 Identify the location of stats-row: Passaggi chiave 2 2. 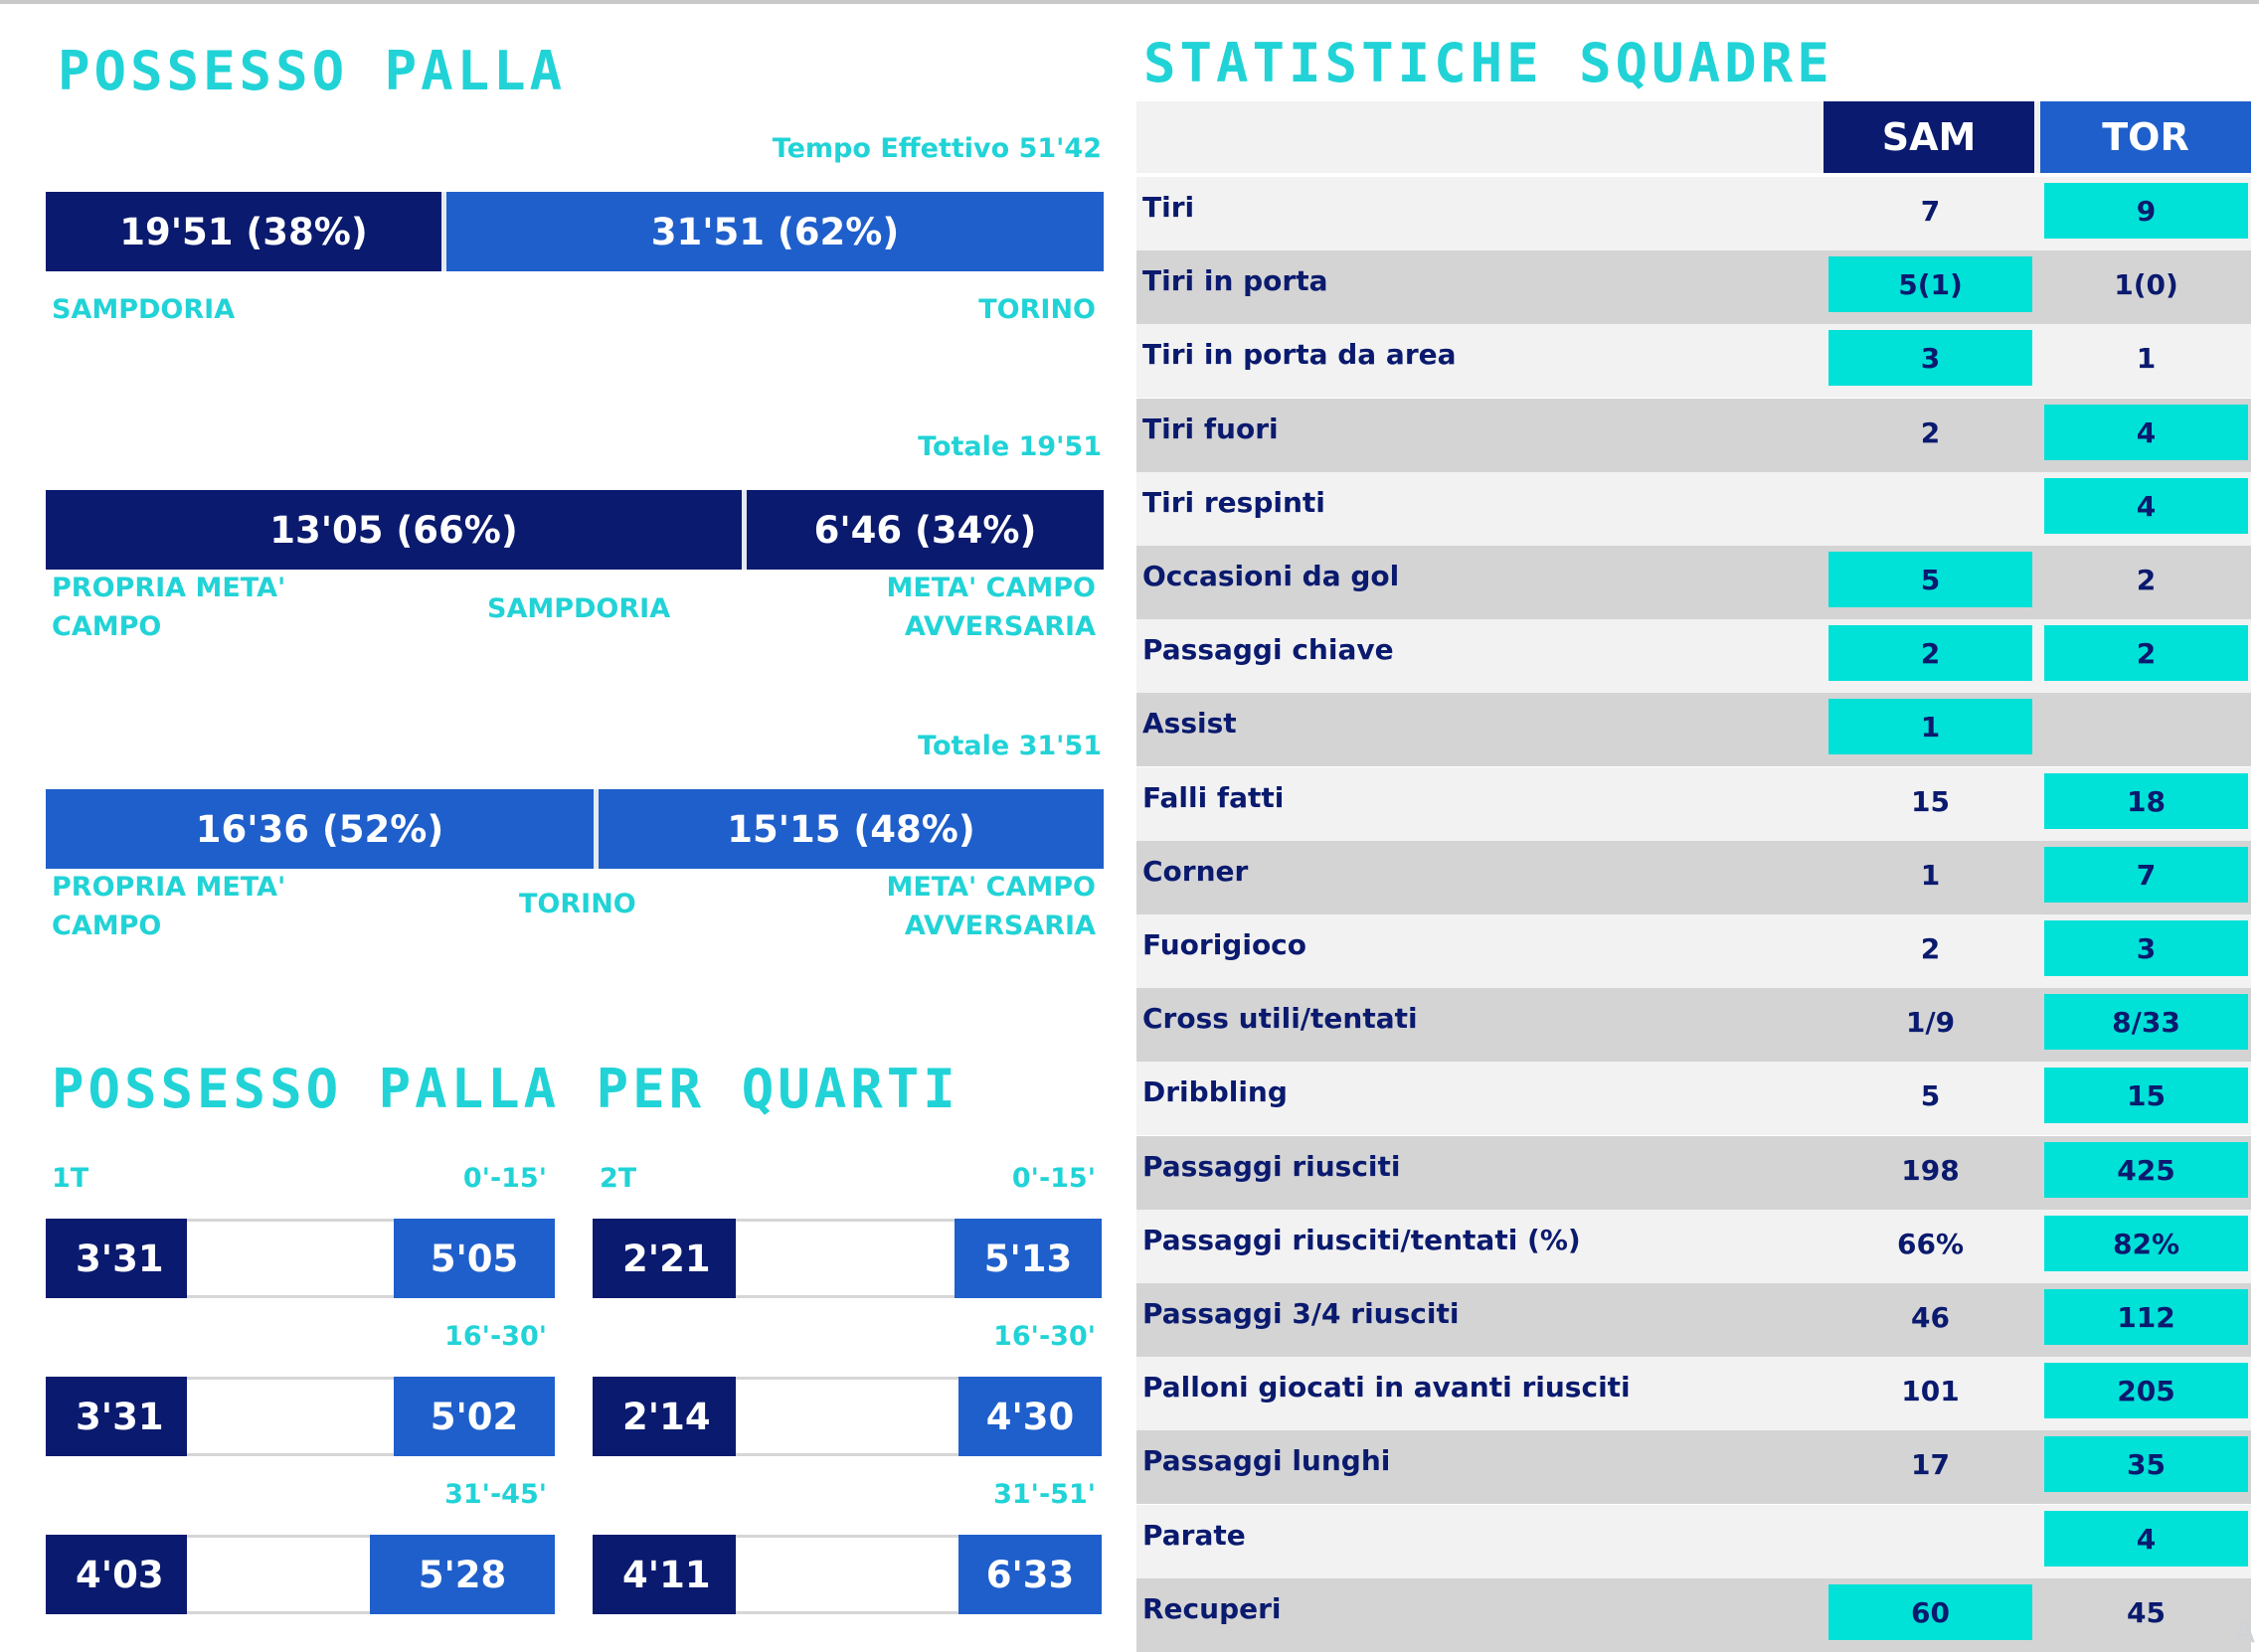
(1693, 656).